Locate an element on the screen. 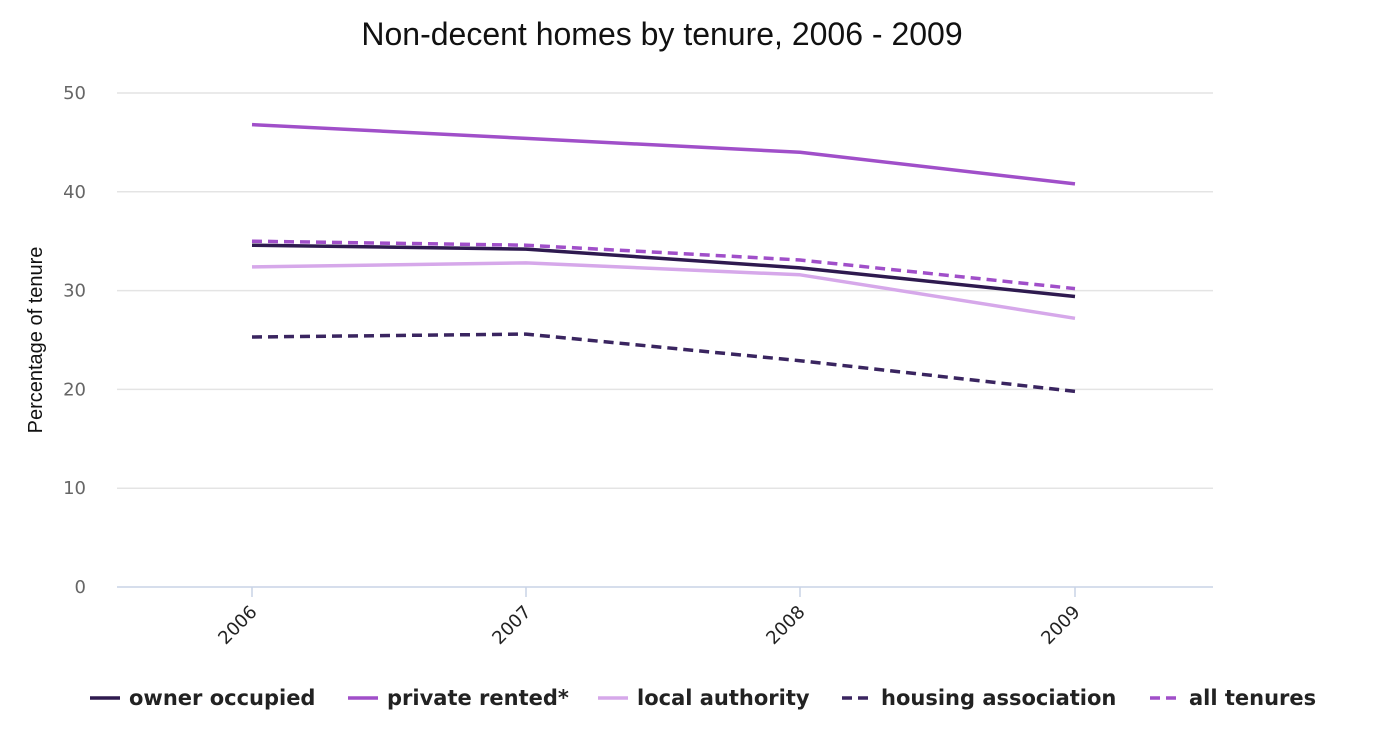  y-axis-label: Percentage of tenure is located at coordinates (36, 340).